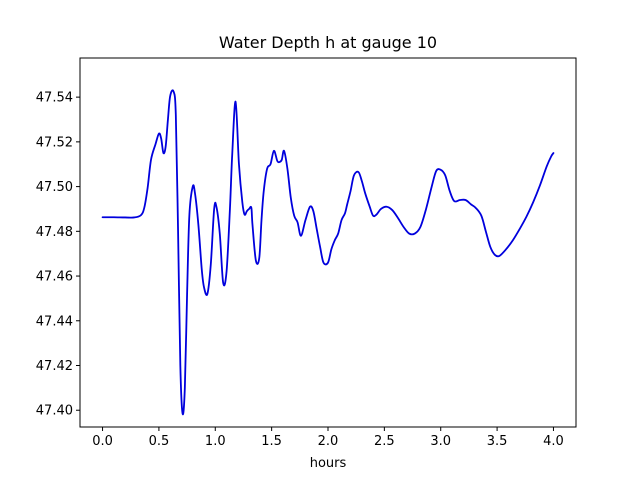 Image resolution: width=640 pixels, height=480 pixels. Describe the element at coordinates (54, 142) in the screenshot. I see `y-tick-label: 47.52` at that location.